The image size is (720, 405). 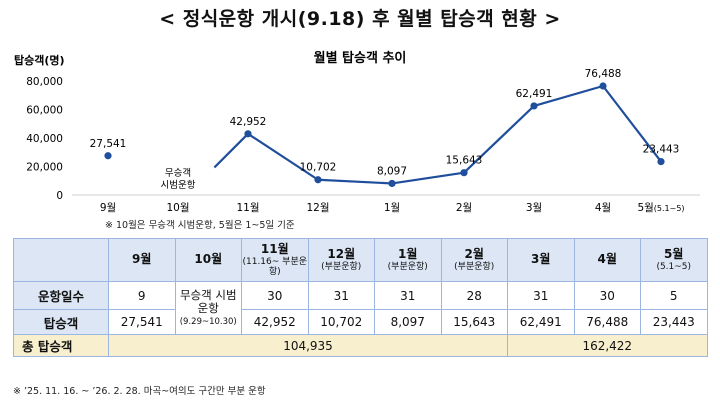 I want to click on data-label: 76,488, so click(x=603, y=74).